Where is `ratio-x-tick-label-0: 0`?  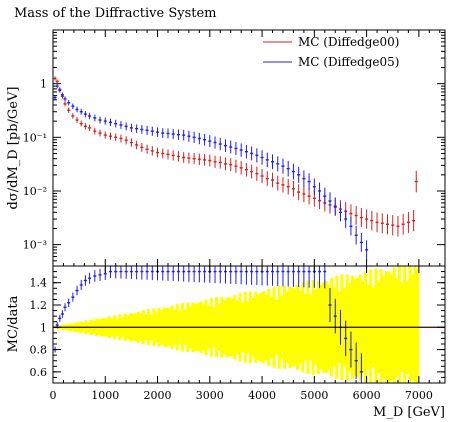 ratio-x-tick-label-0: 0 is located at coordinates (53, 395).